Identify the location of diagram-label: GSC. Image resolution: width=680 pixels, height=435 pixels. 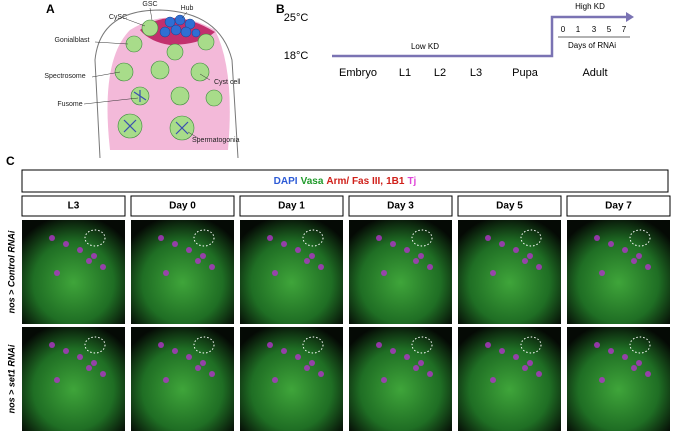
(149, 4).